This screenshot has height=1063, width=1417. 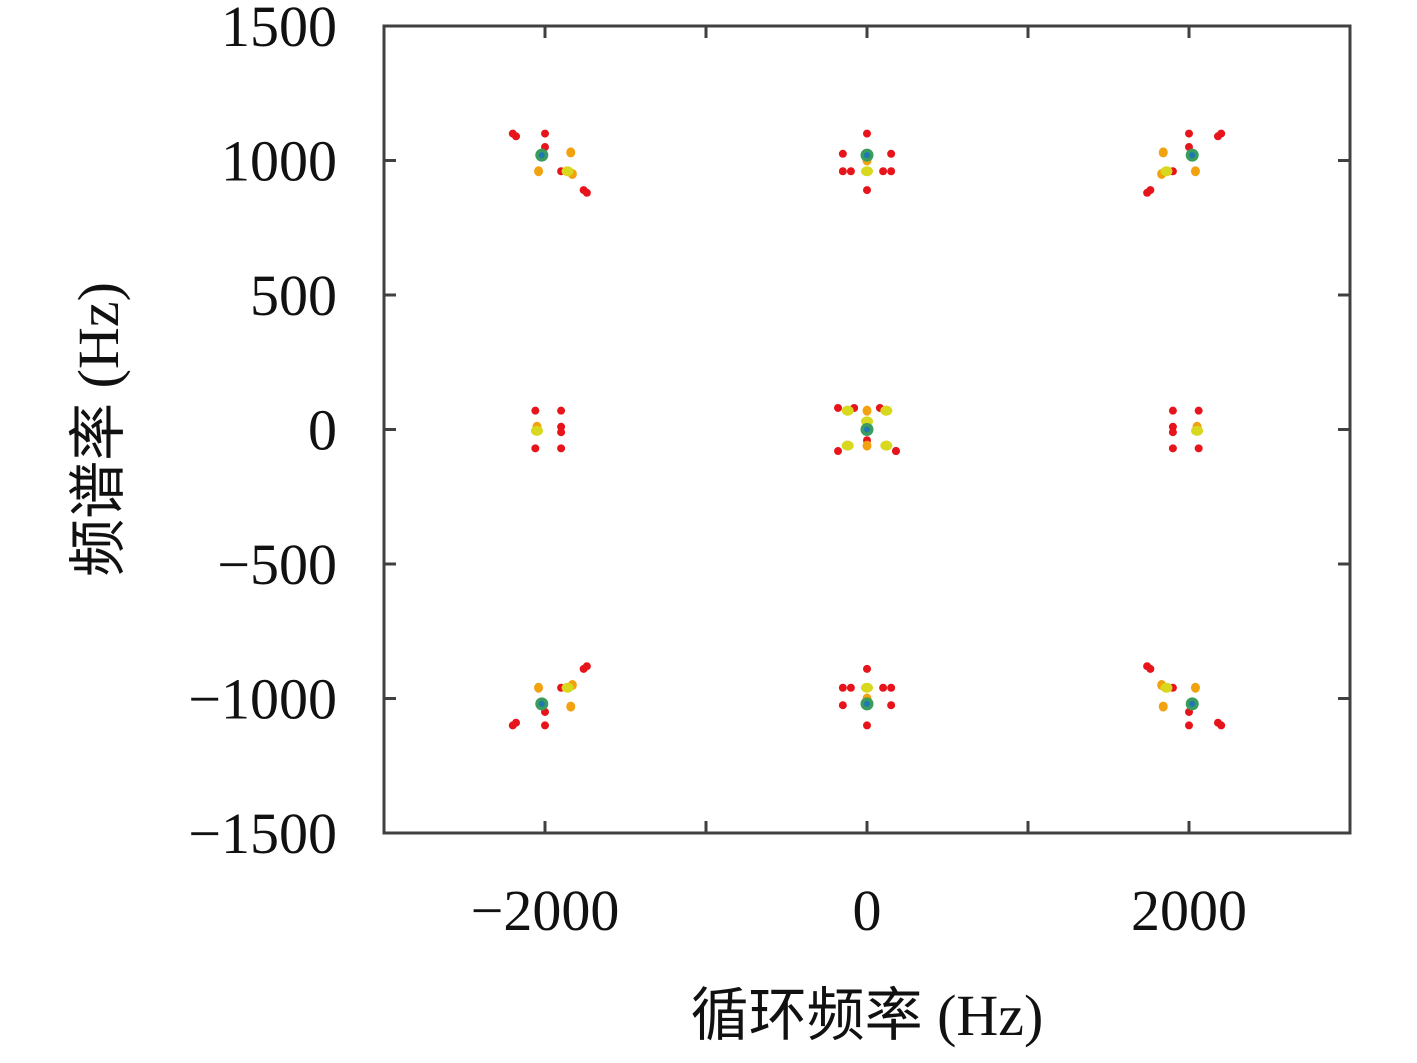 I want to click on y-tick-label: −1000, so click(x=262, y=699).